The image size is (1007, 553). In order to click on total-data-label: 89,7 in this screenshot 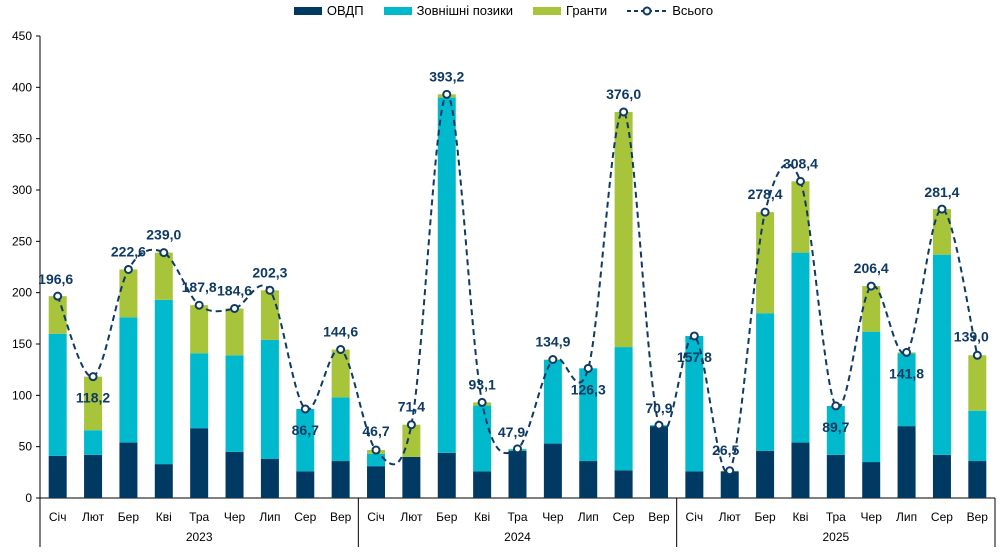, I will do `click(835, 427)`.